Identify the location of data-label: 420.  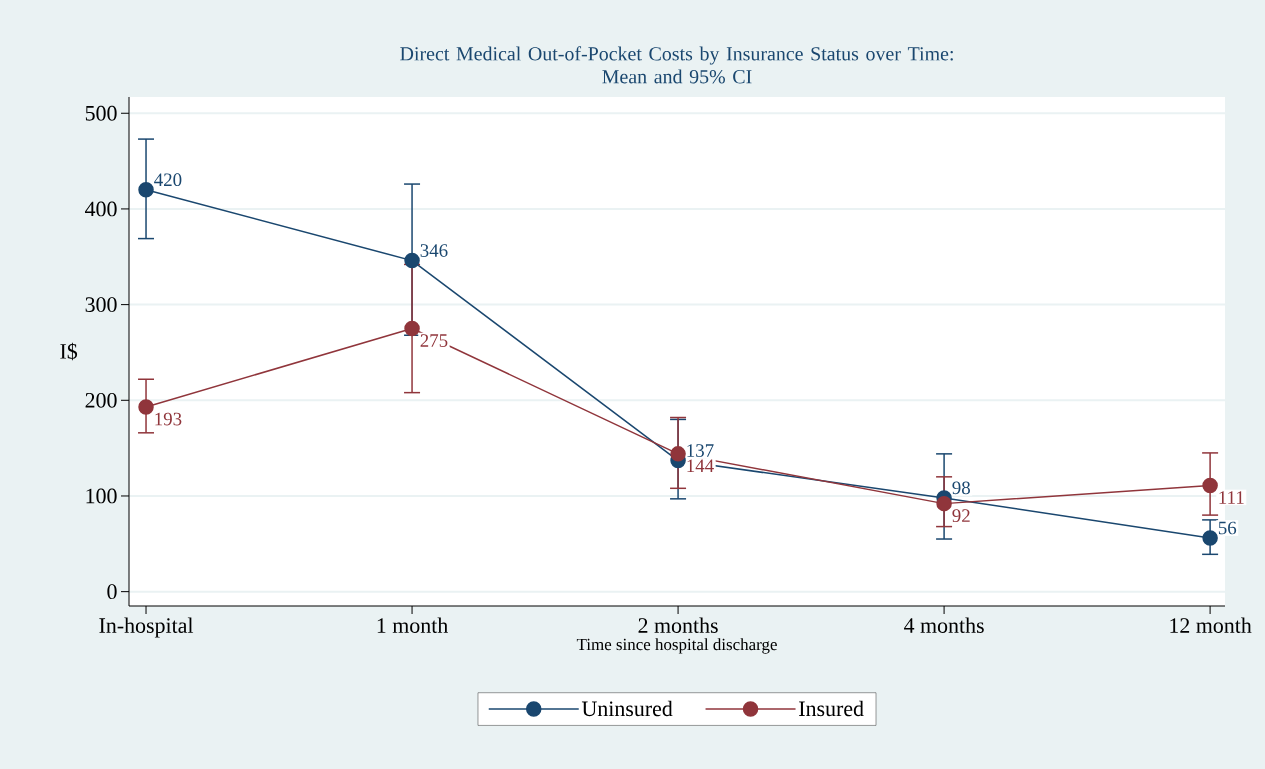
(168, 180).